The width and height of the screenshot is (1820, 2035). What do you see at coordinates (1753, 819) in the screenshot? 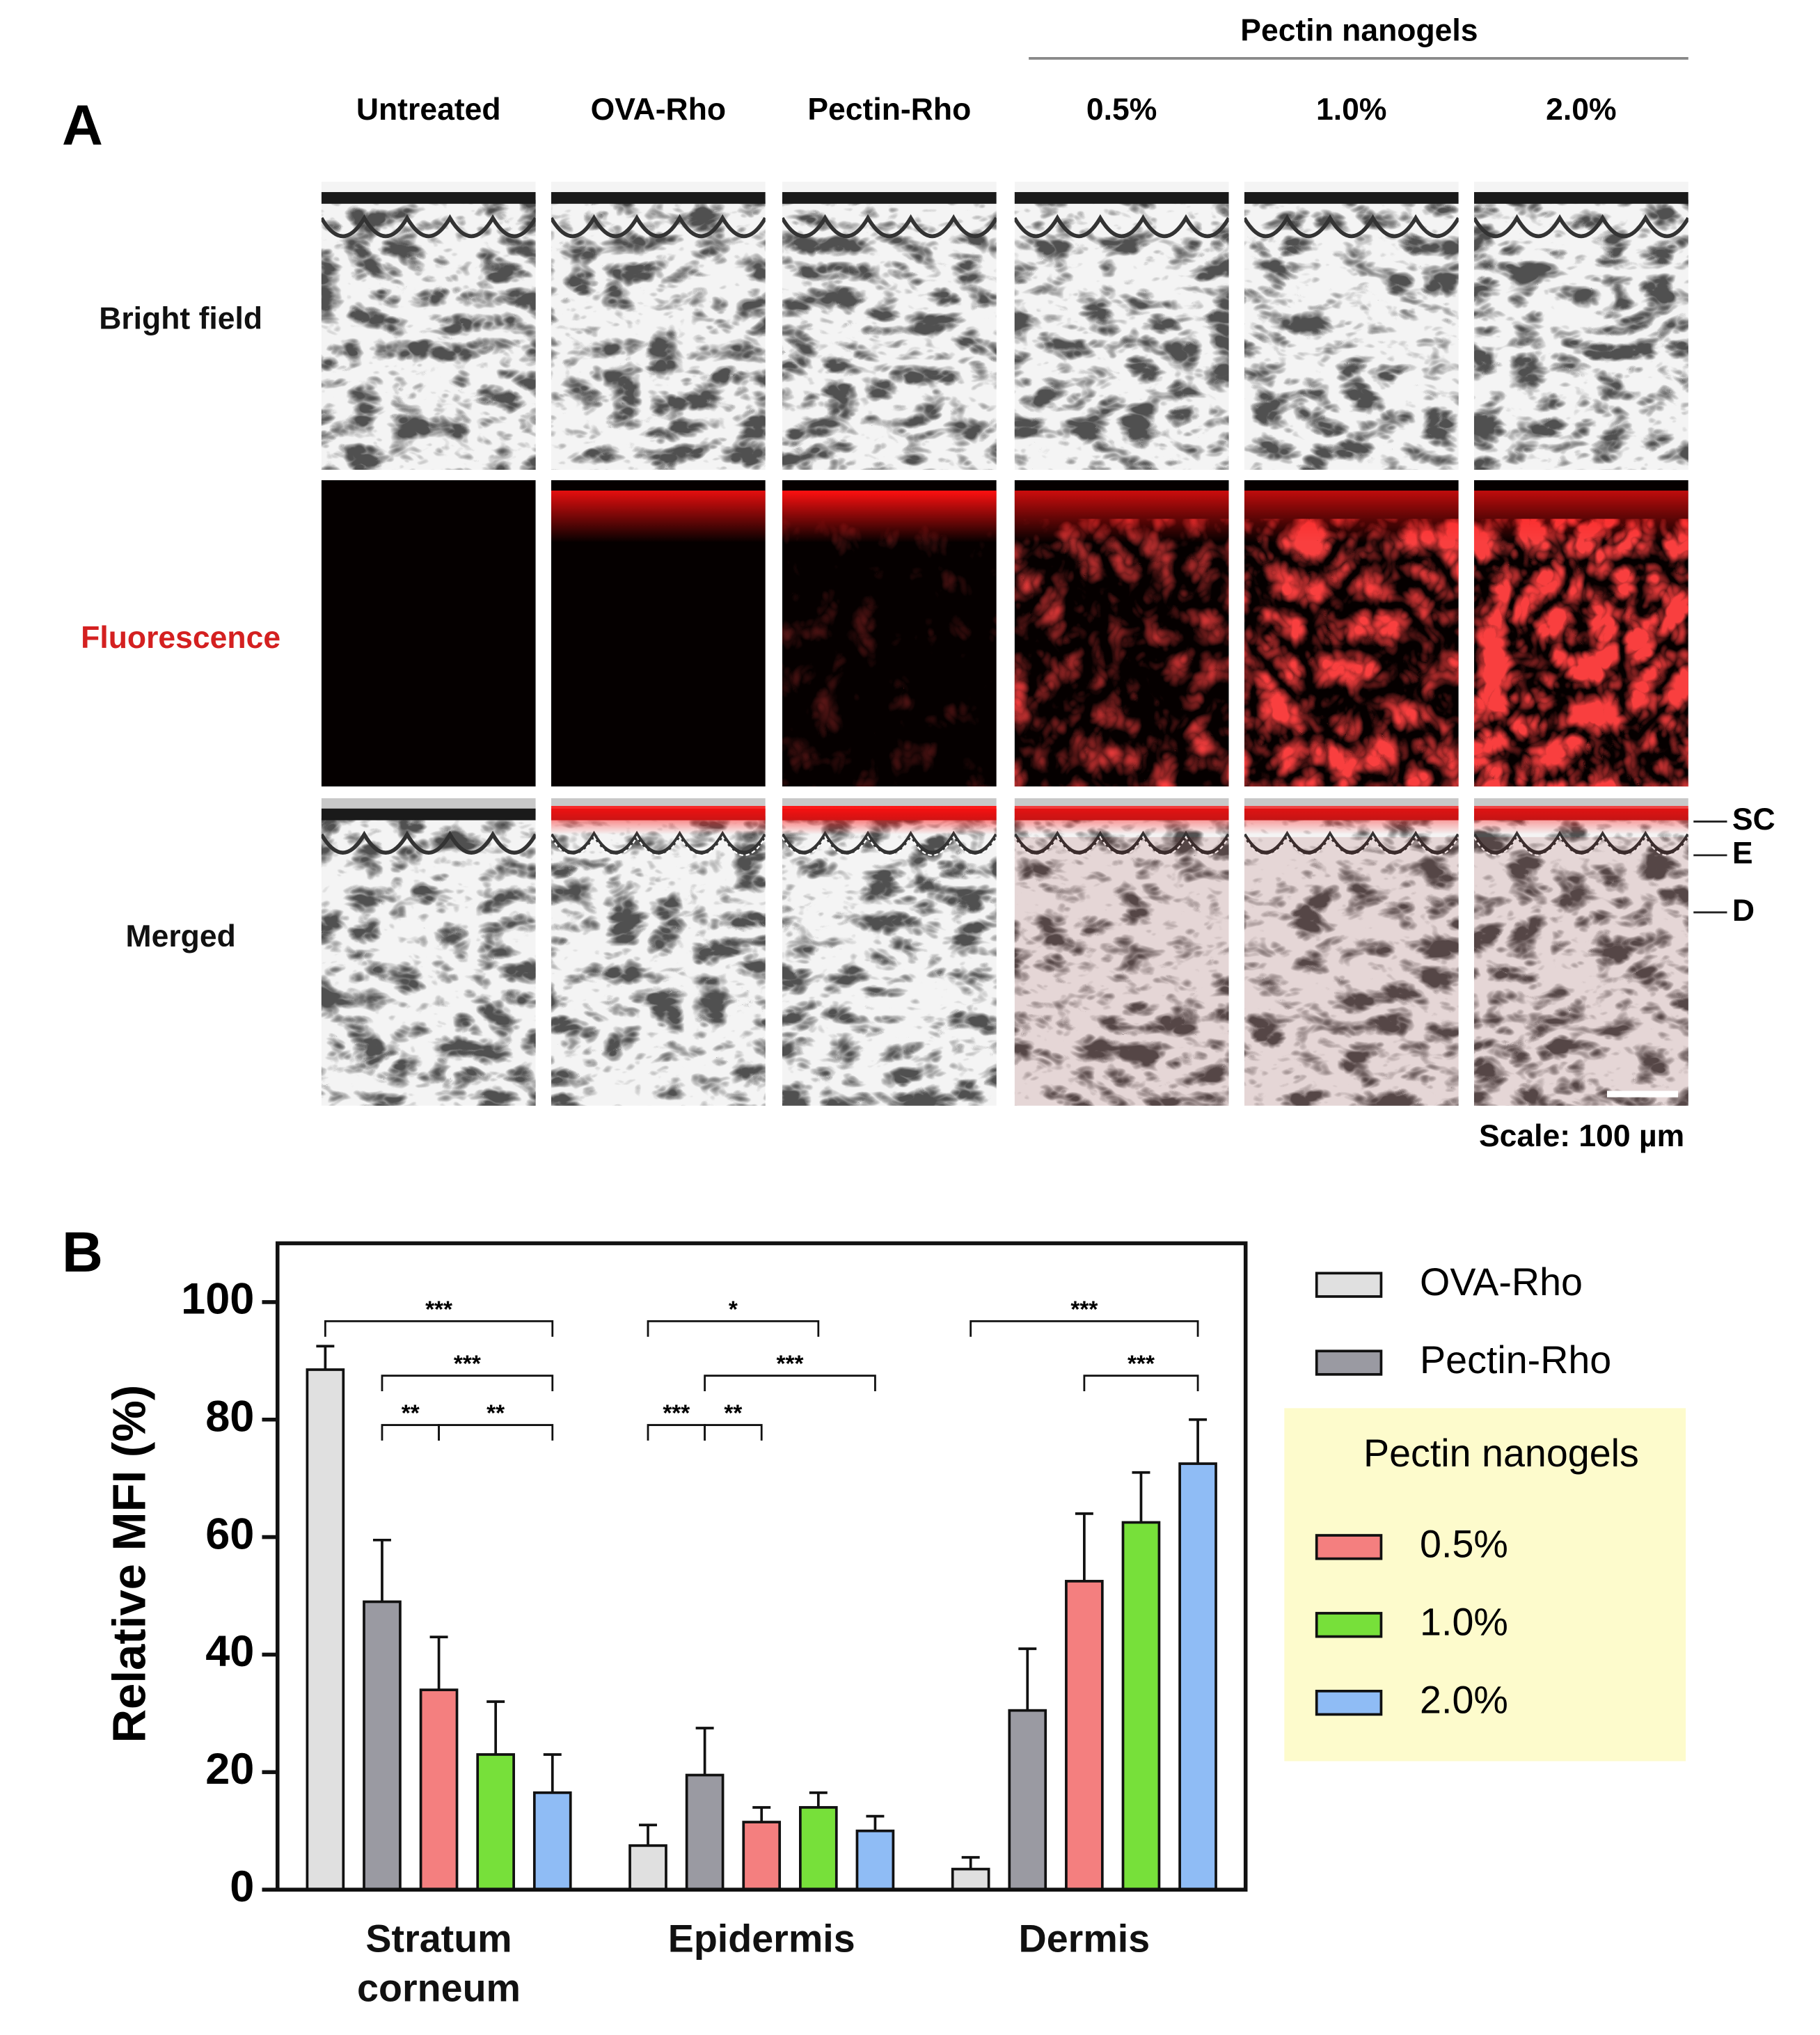
I see `layer-label: SC` at bounding box center [1753, 819].